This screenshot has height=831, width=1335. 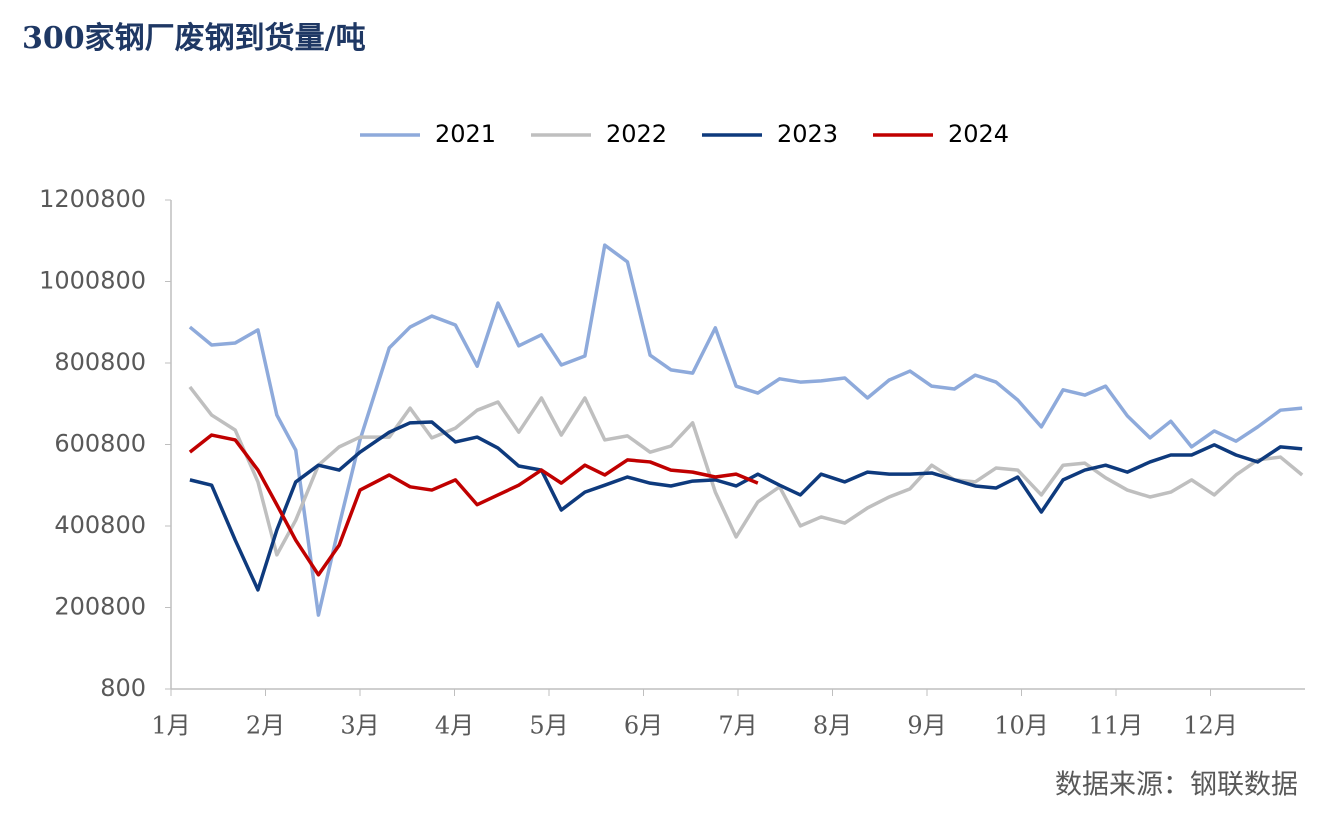 What do you see at coordinates (807, 134) in the screenshot?
I see `legend-label: 2023` at bounding box center [807, 134].